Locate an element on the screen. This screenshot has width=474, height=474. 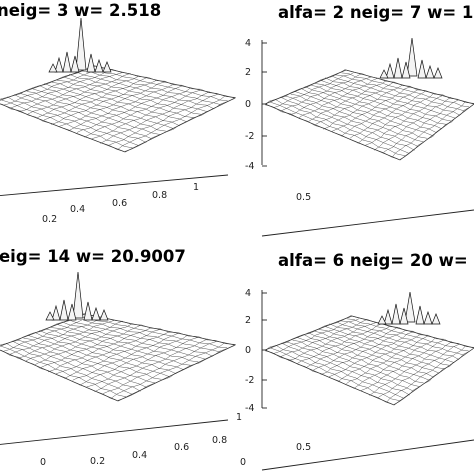
z-tick-label: 0 is located at coordinates (248, 350).